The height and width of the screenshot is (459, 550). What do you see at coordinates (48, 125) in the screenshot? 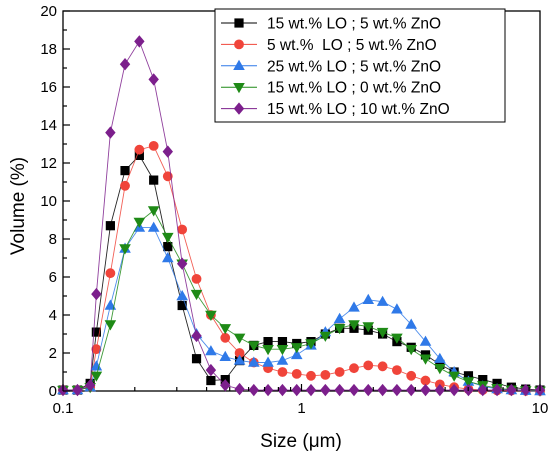
I see `y-tick-label: 14` at bounding box center [48, 125].